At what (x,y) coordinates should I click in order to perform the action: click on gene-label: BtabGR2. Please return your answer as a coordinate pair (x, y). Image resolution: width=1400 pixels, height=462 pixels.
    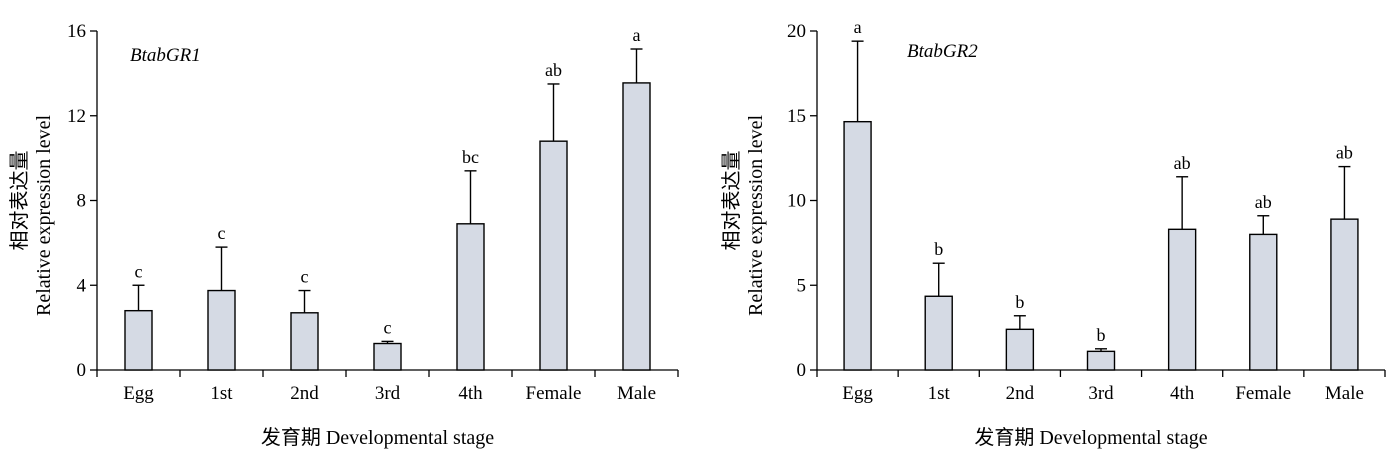
    Looking at the image, I should click on (942, 51).